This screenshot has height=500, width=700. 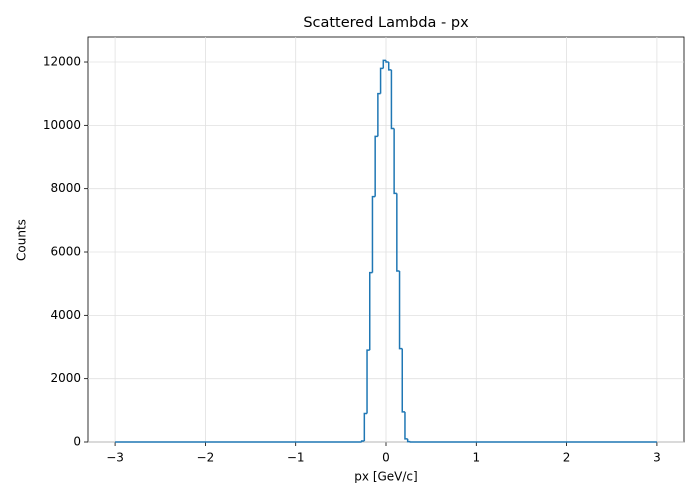 What do you see at coordinates (296, 458) in the screenshot?
I see `x-tick-label: −1` at bounding box center [296, 458].